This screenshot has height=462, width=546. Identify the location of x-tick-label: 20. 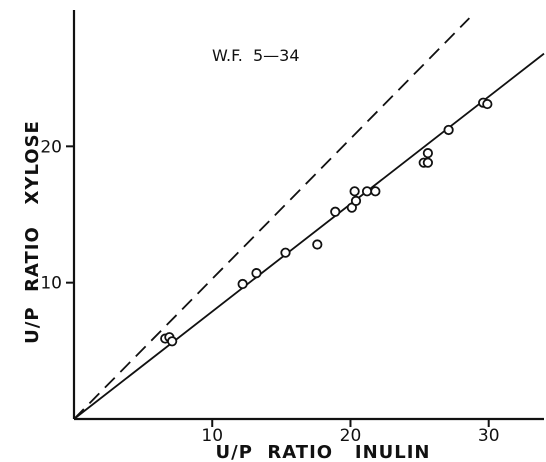
(351, 436).